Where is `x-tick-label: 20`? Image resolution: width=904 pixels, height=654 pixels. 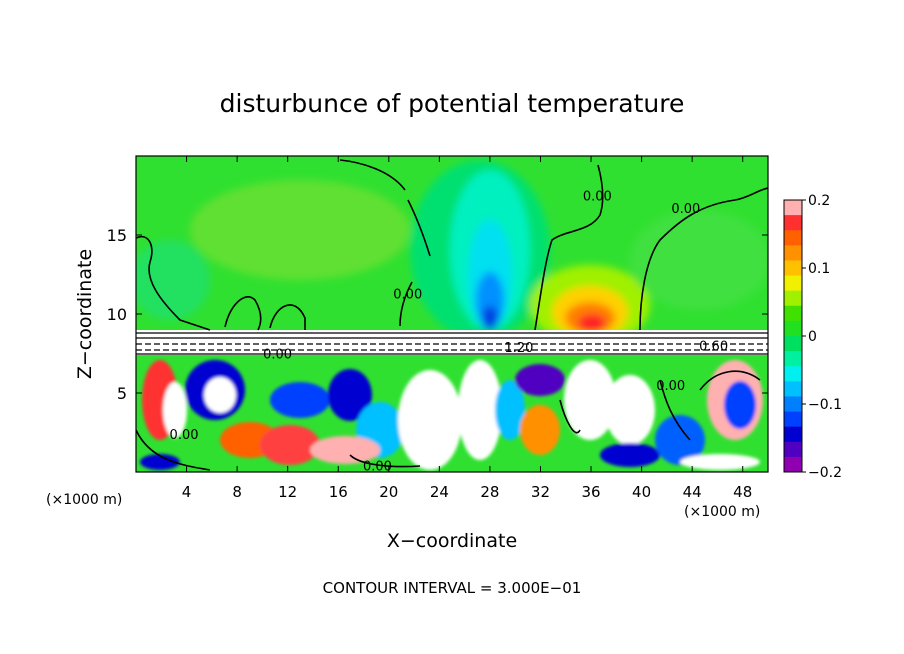
x-tick-label: 20 is located at coordinates (388, 492).